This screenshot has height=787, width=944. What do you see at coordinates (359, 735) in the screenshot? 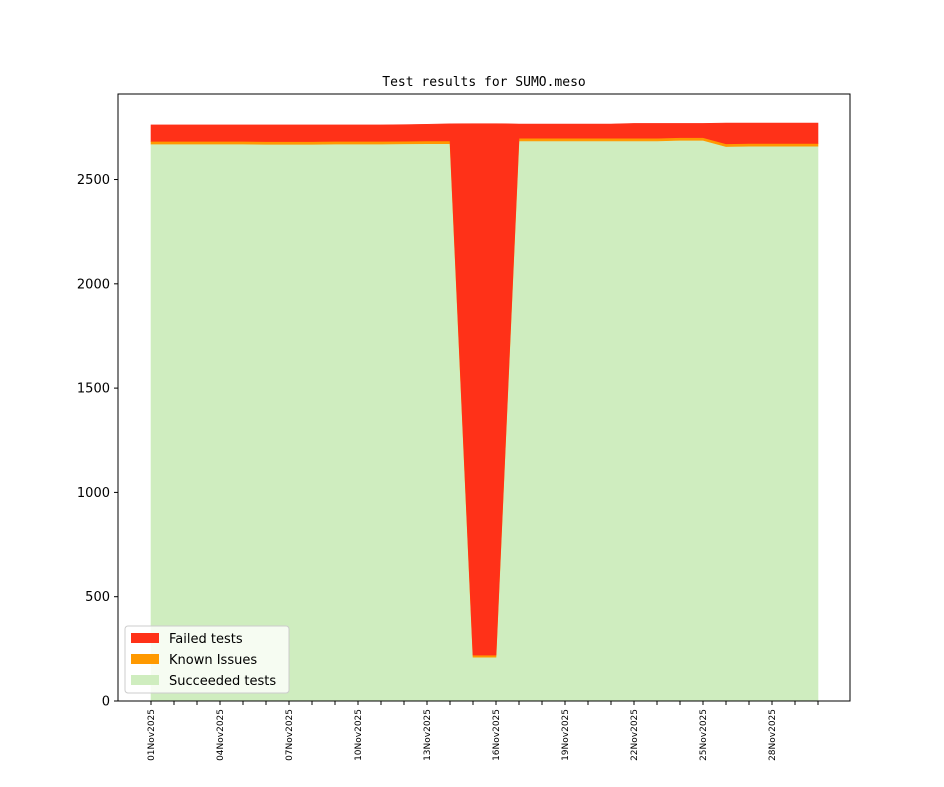
I see `x-tick-label: 10Nov2025` at bounding box center [359, 735].